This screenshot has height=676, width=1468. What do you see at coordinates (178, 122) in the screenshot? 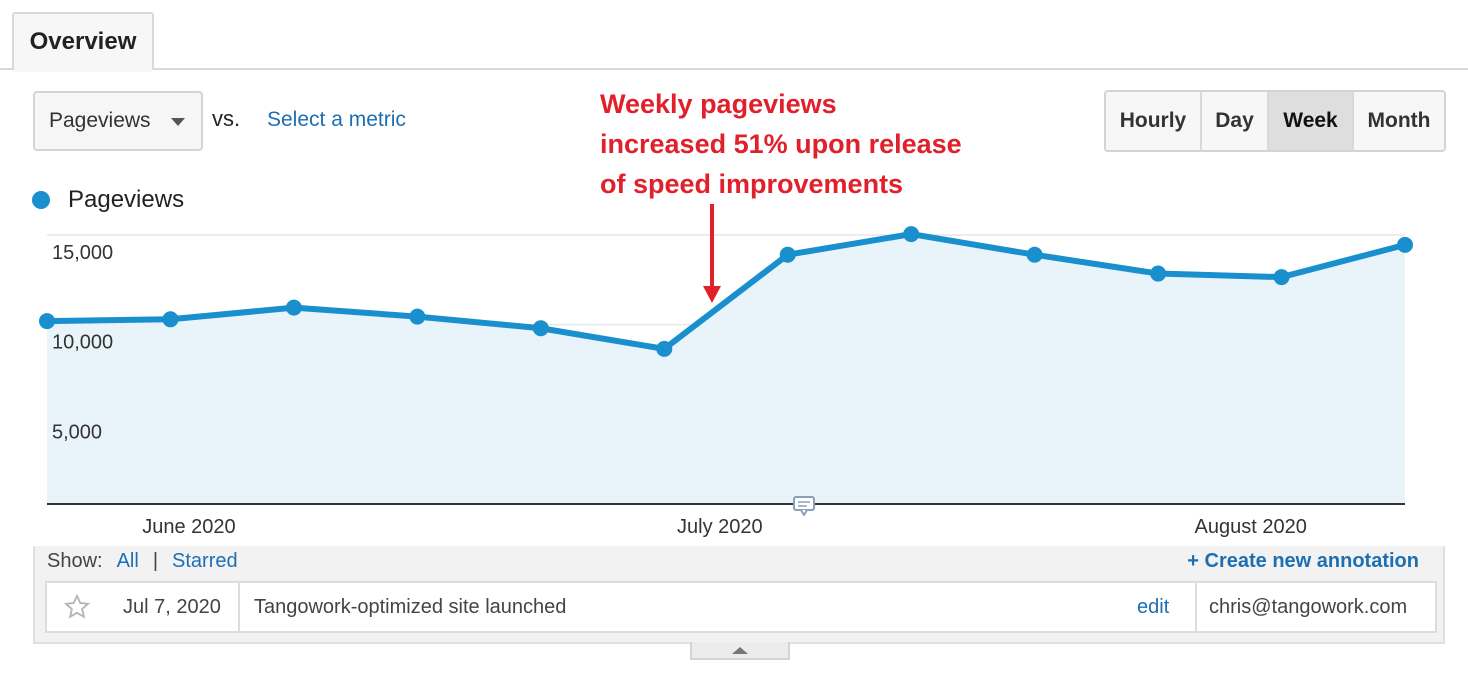
I see `chevron-down-icon` at bounding box center [178, 122].